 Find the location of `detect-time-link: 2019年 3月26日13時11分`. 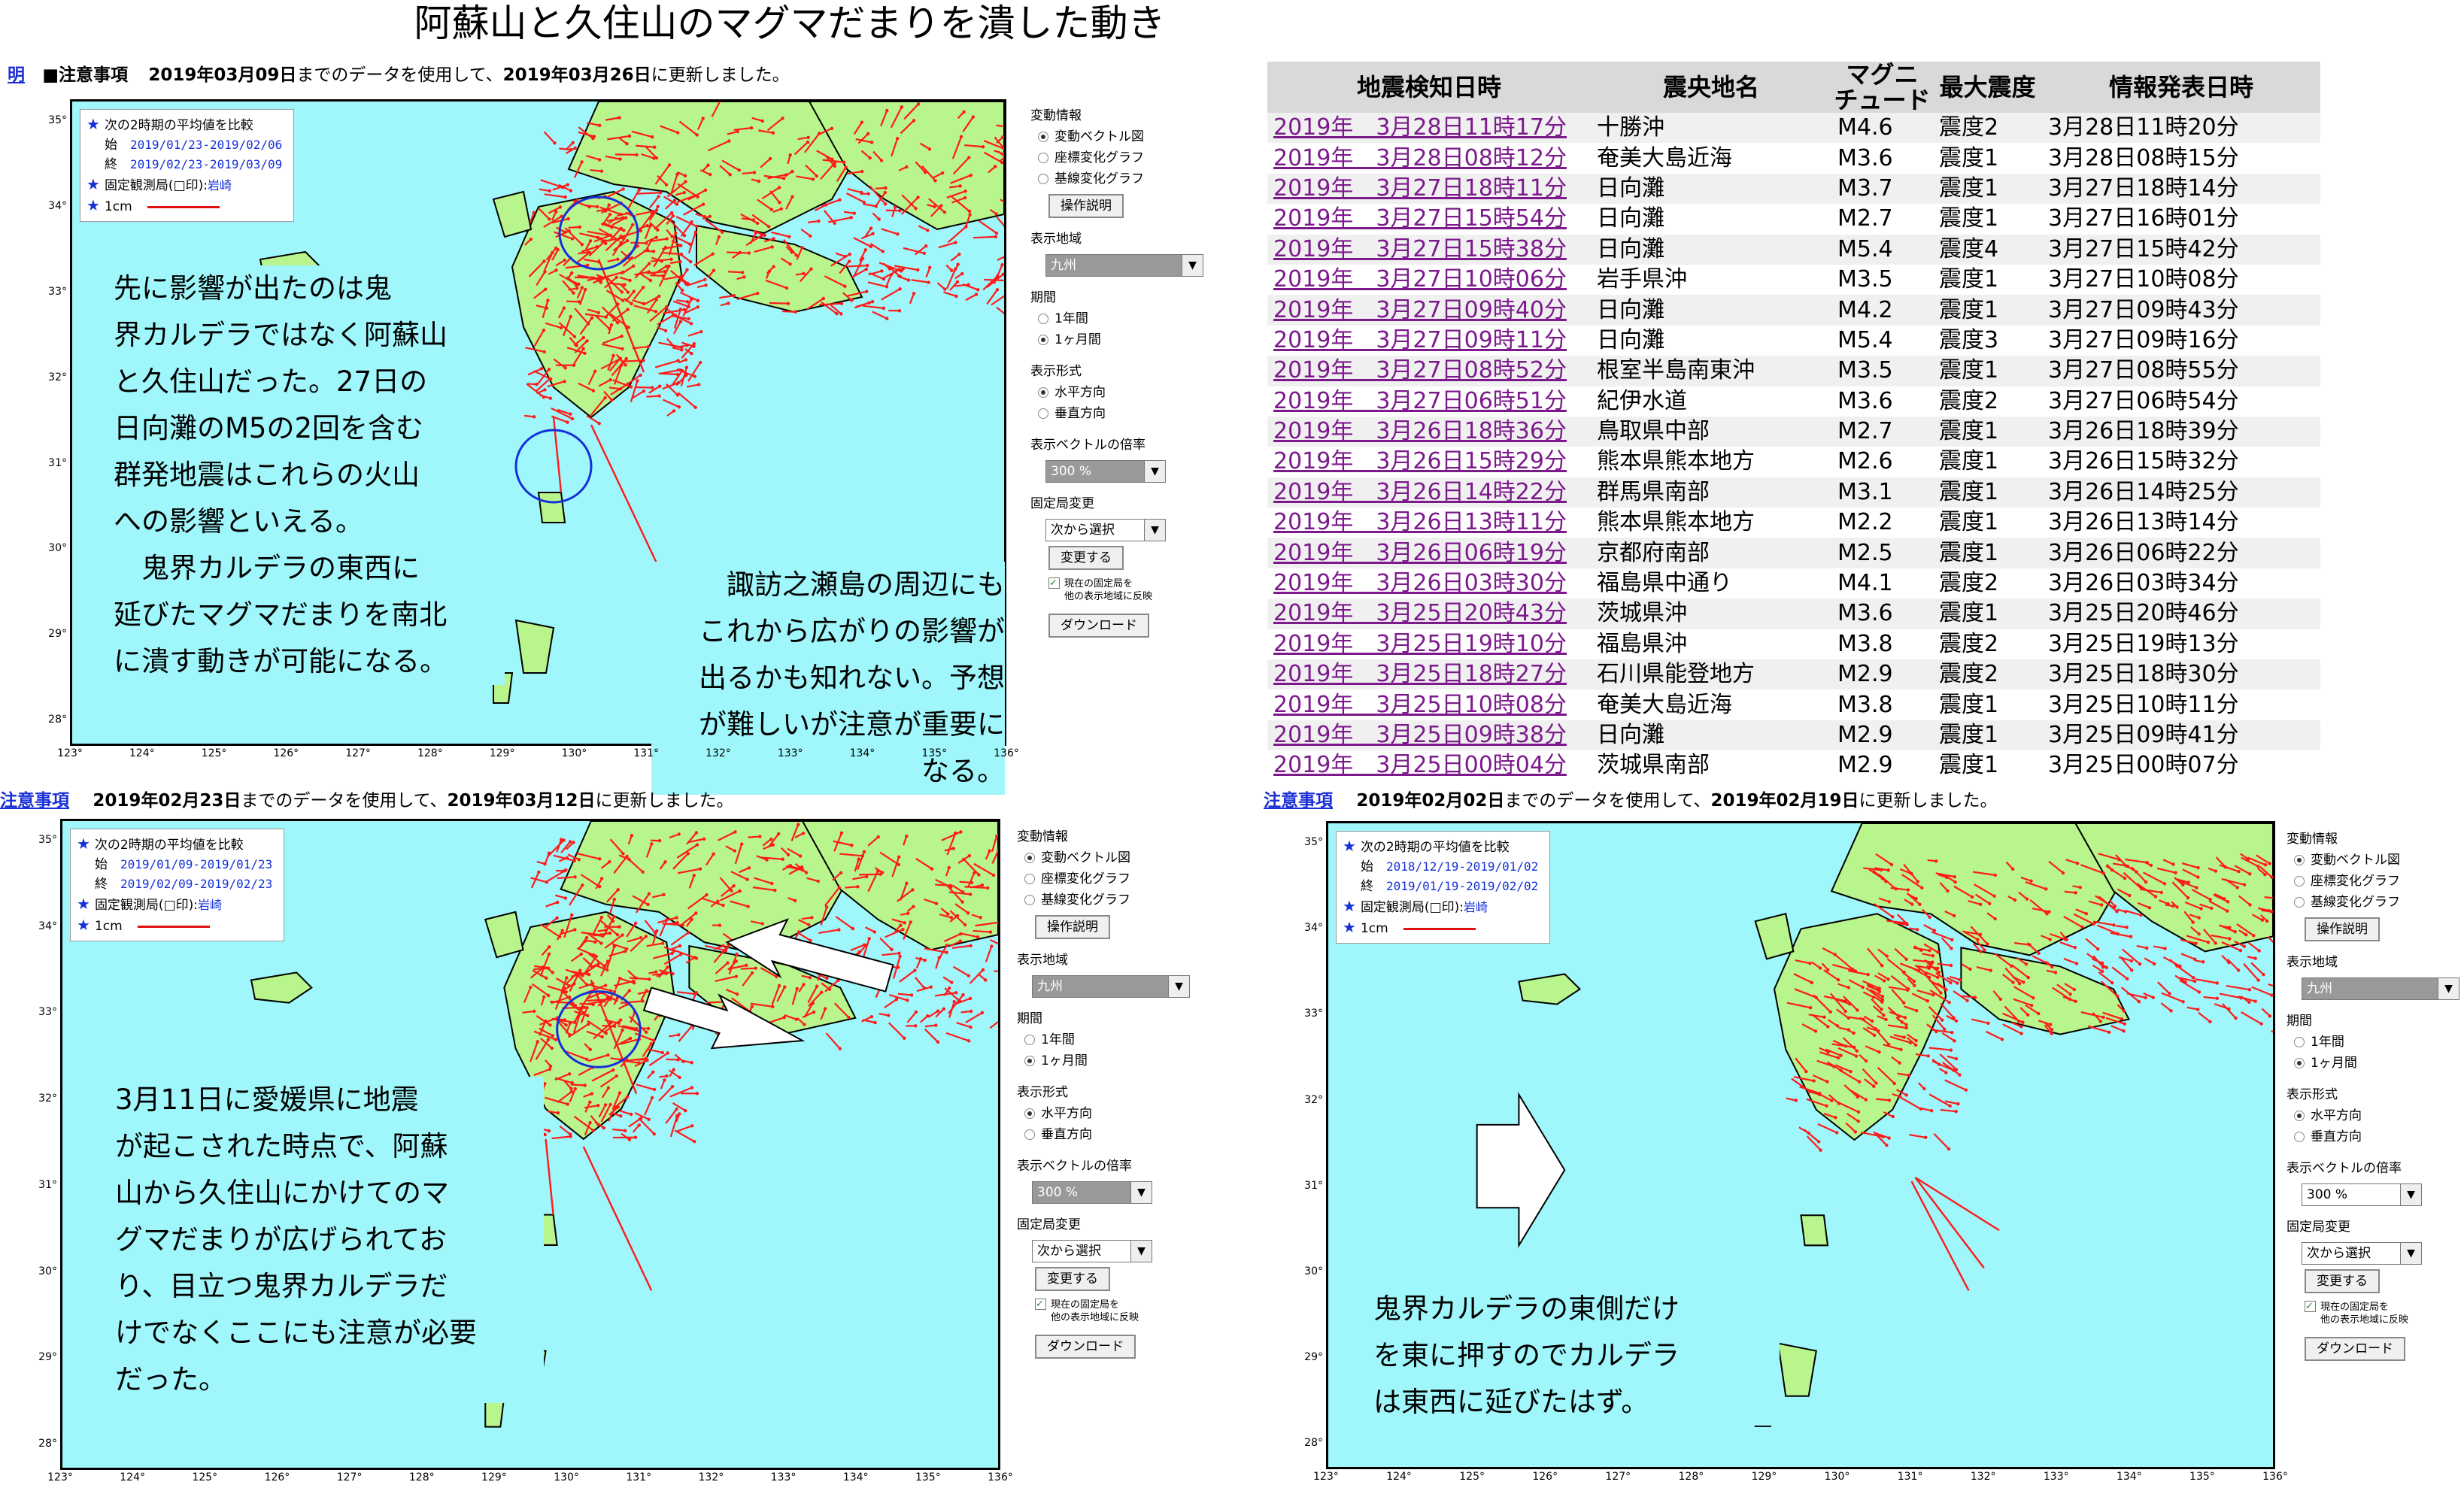

detect-time-link: 2019年 3月26日13時11分 is located at coordinates (1429, 523).